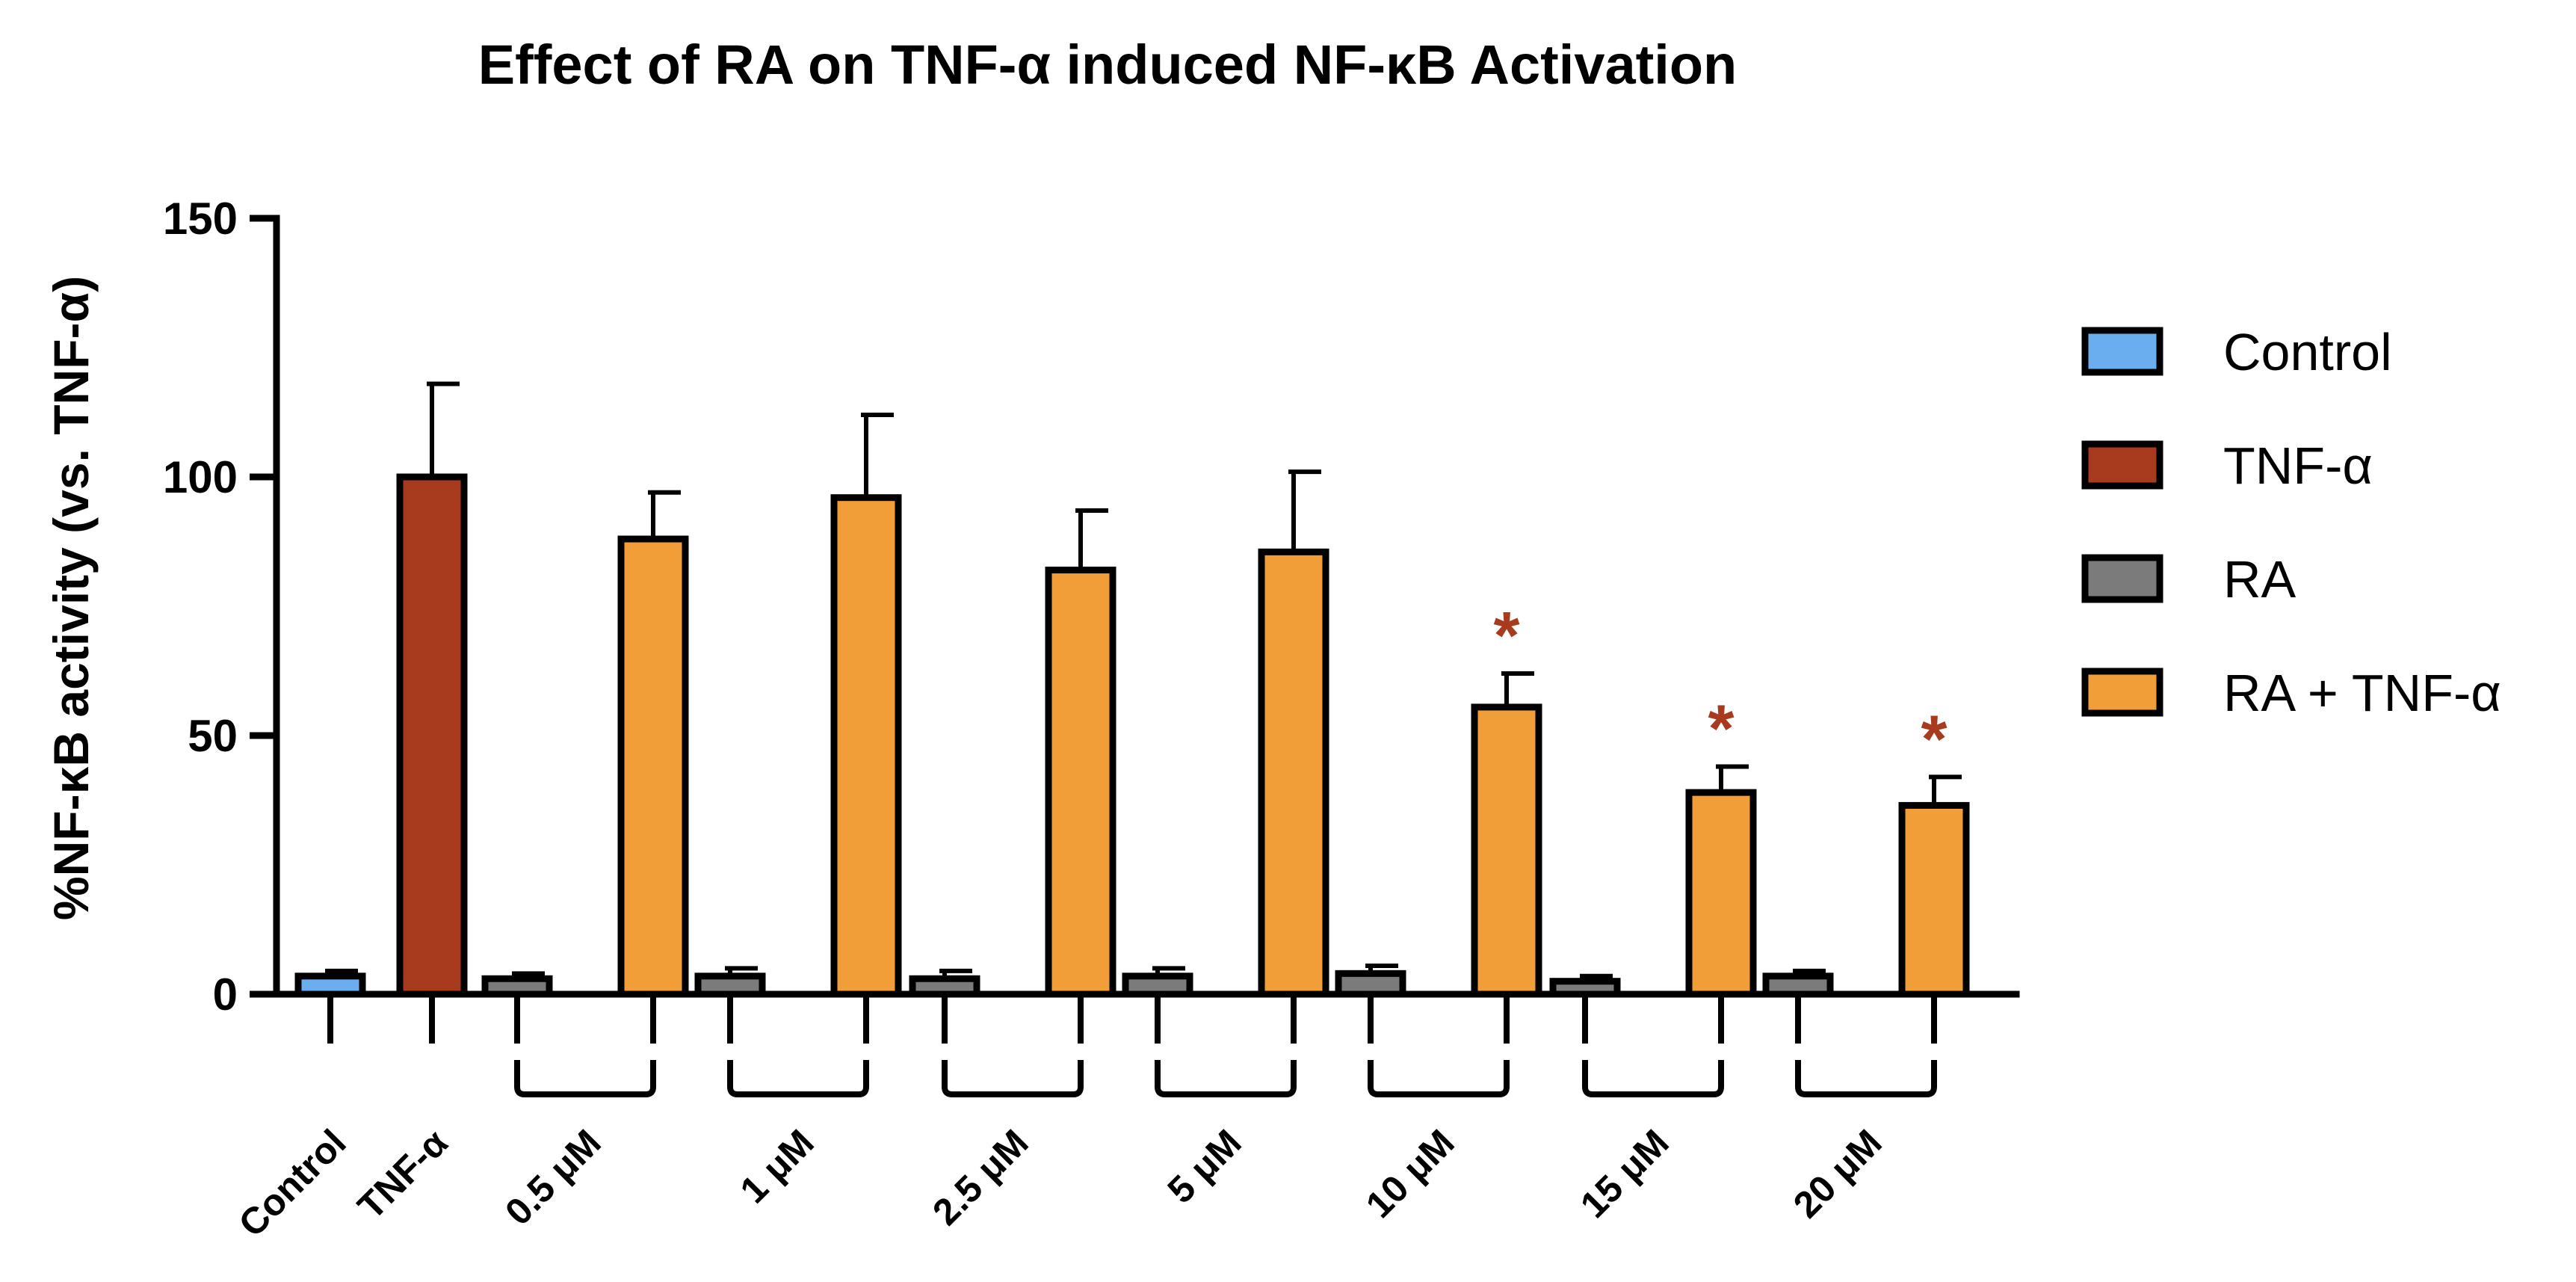 This screenshot has width=2576, height=1282. Describe the element at coordinates (292, 1183) in the screenshot. I see `x-tick-label-control: Control` at that location.